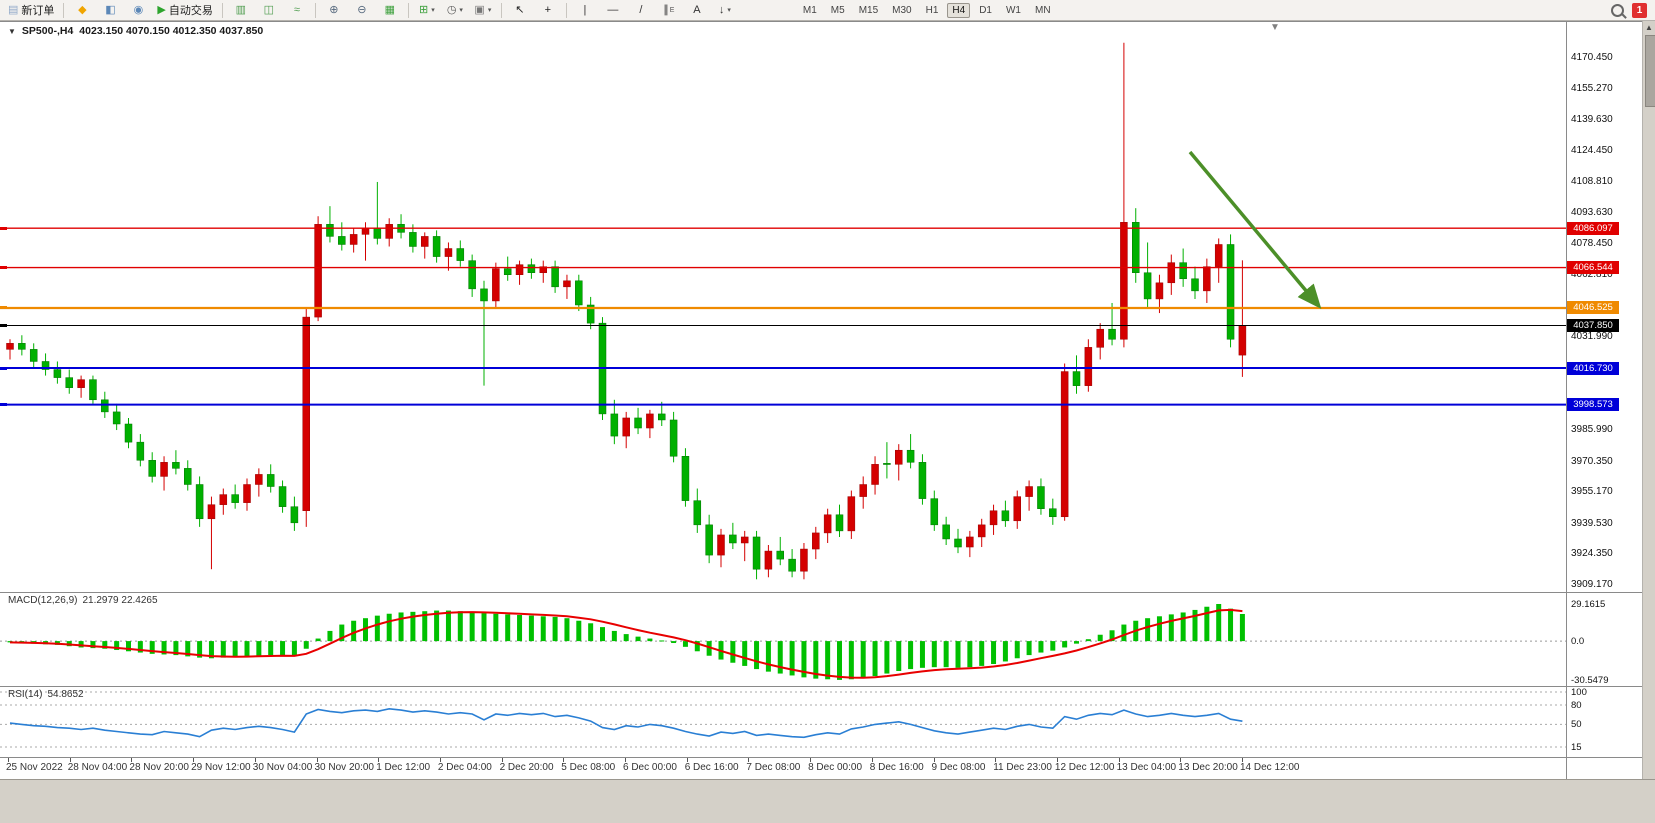  I want to click on chart-menu-icon: ▼, so click(12, 31).